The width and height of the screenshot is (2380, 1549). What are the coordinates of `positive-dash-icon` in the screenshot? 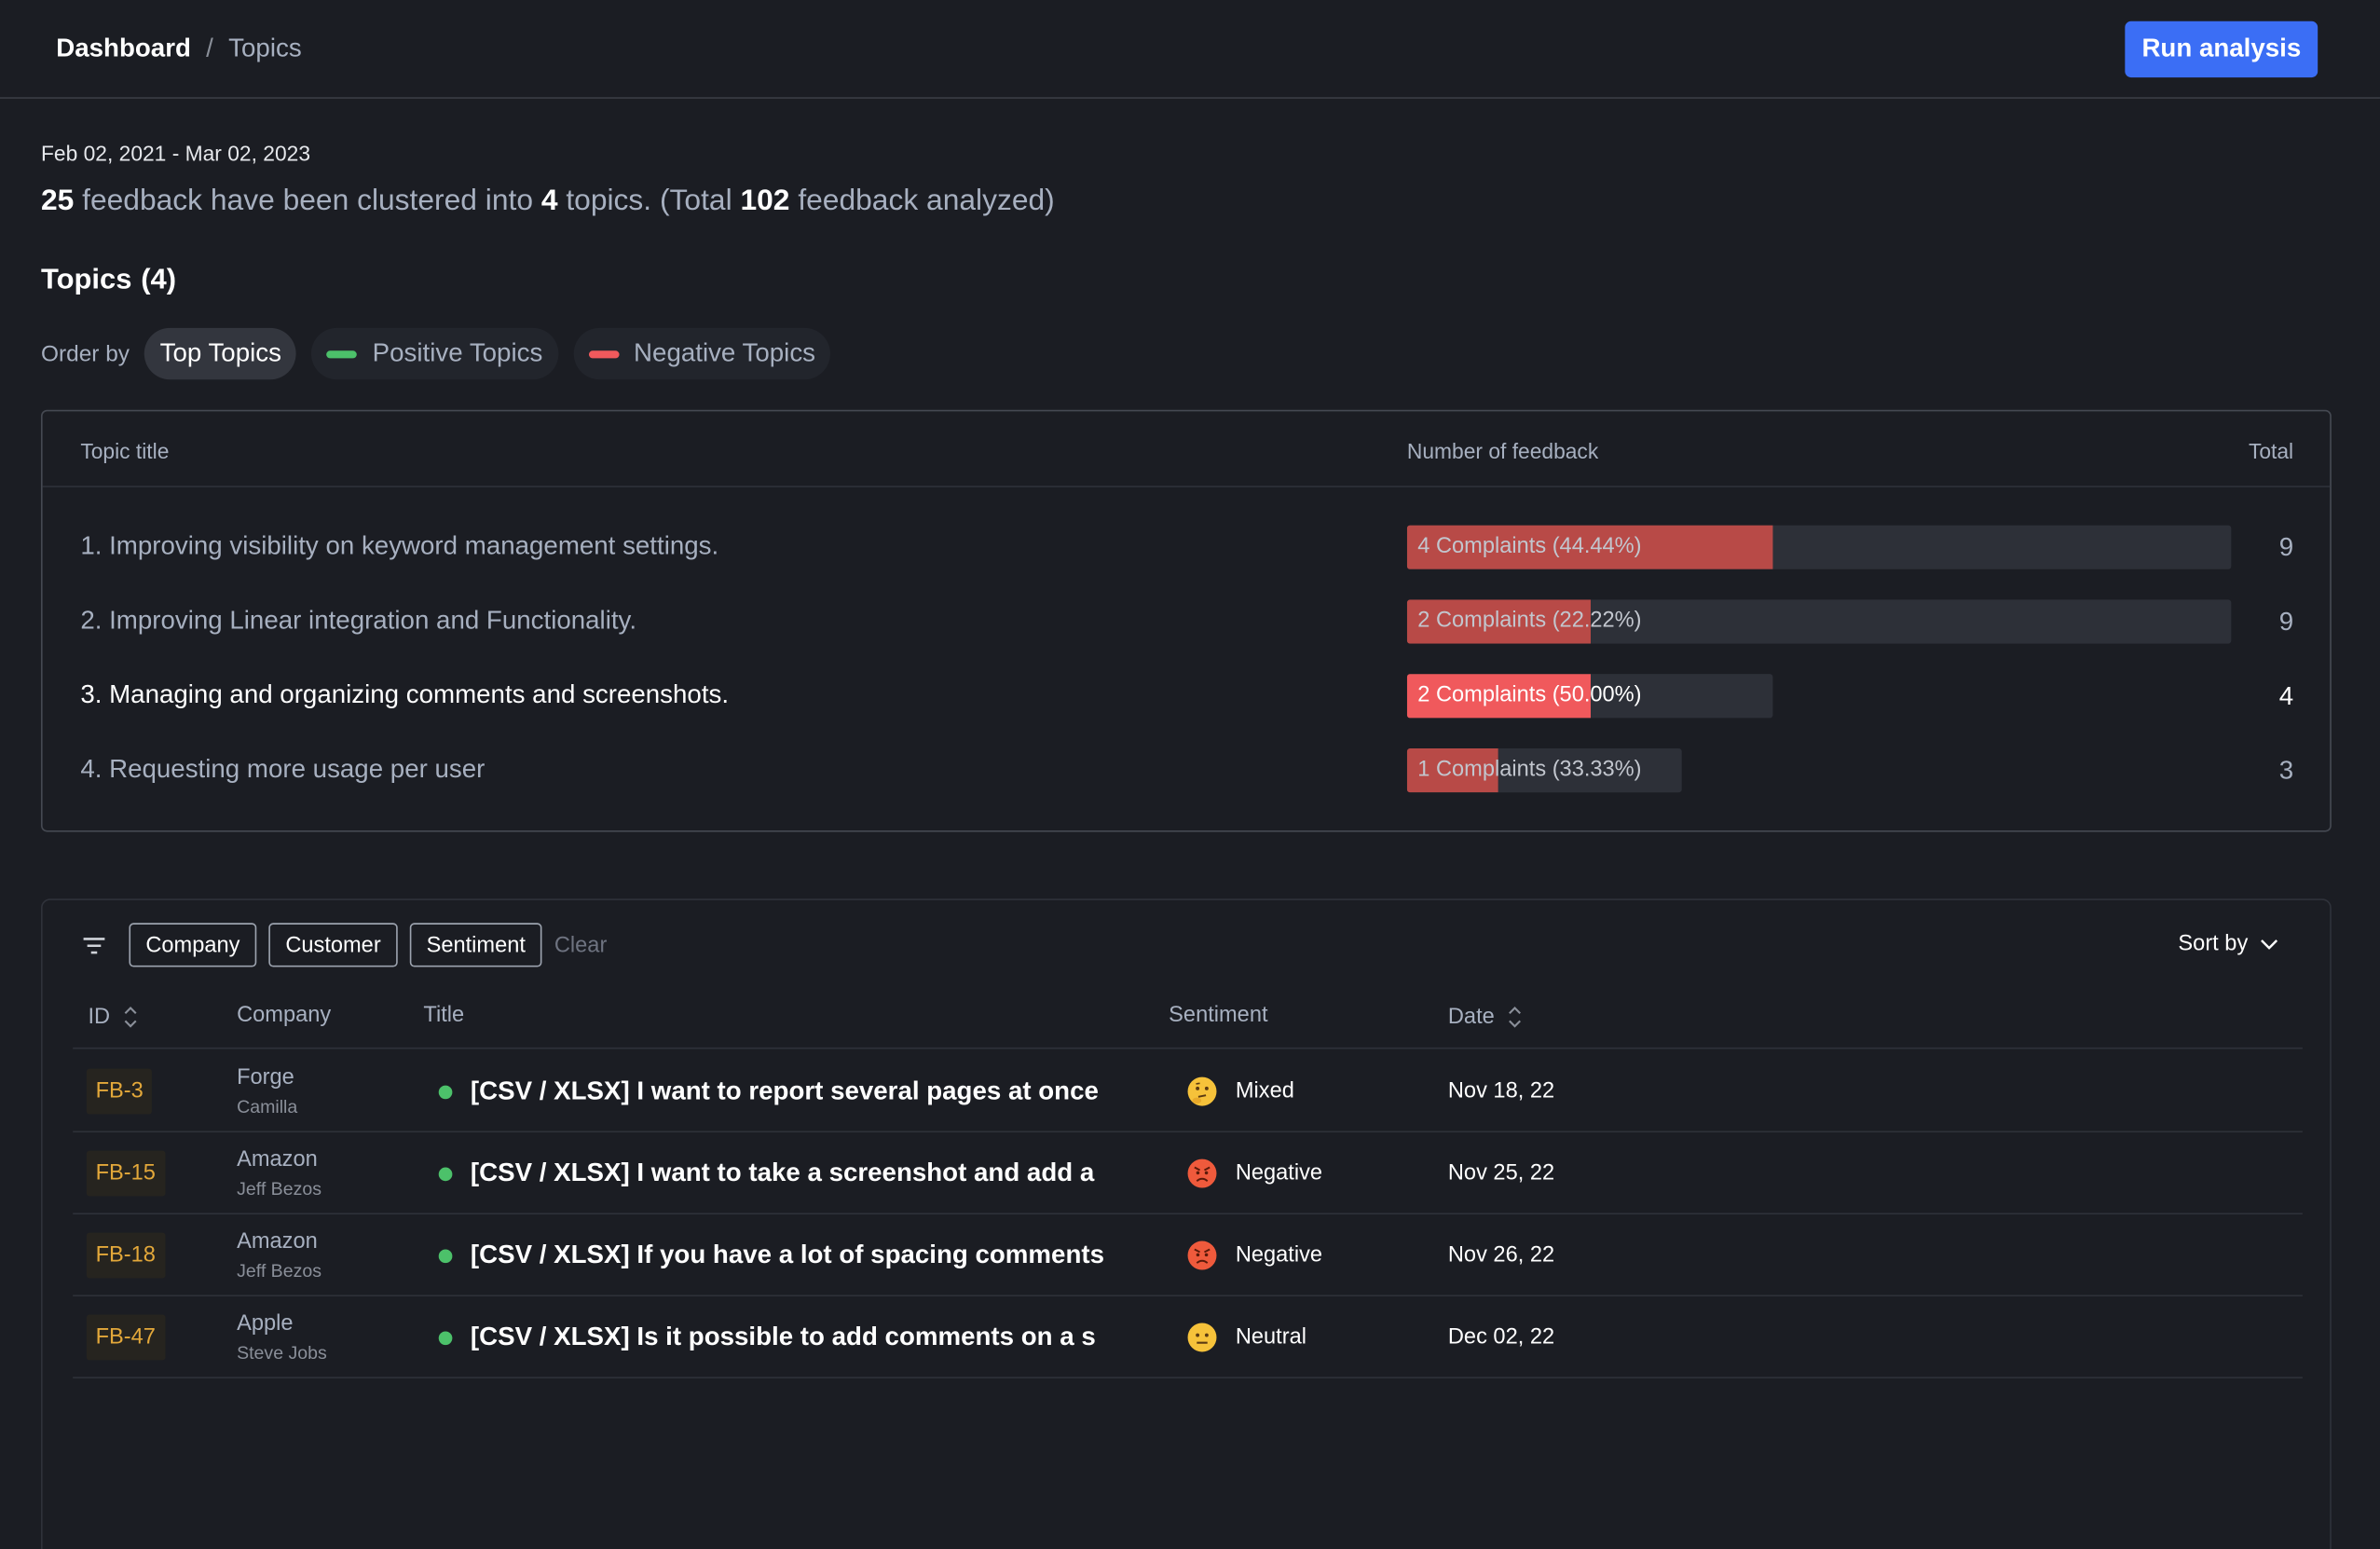 It's located at (342, 354).